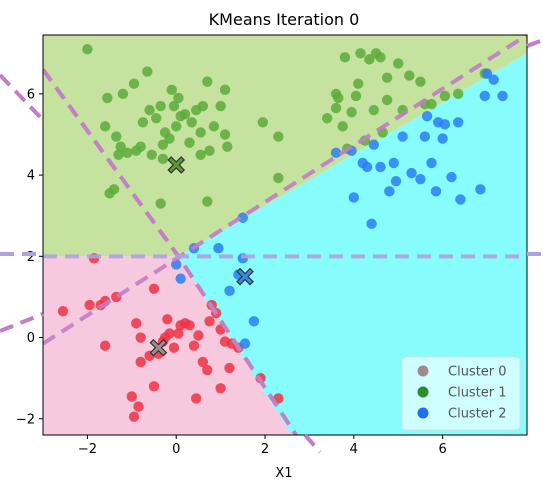 The width and height of the screenshot is (543, 484). Describe the element at coordinates (477, 372) in the screenshot. I see `legend-label-0: Cluster 0` at that location.